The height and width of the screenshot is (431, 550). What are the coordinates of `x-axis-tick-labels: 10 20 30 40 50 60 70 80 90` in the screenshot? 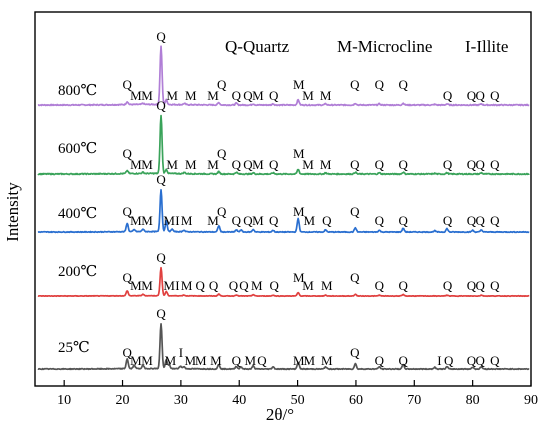 It's located at (297, 400).